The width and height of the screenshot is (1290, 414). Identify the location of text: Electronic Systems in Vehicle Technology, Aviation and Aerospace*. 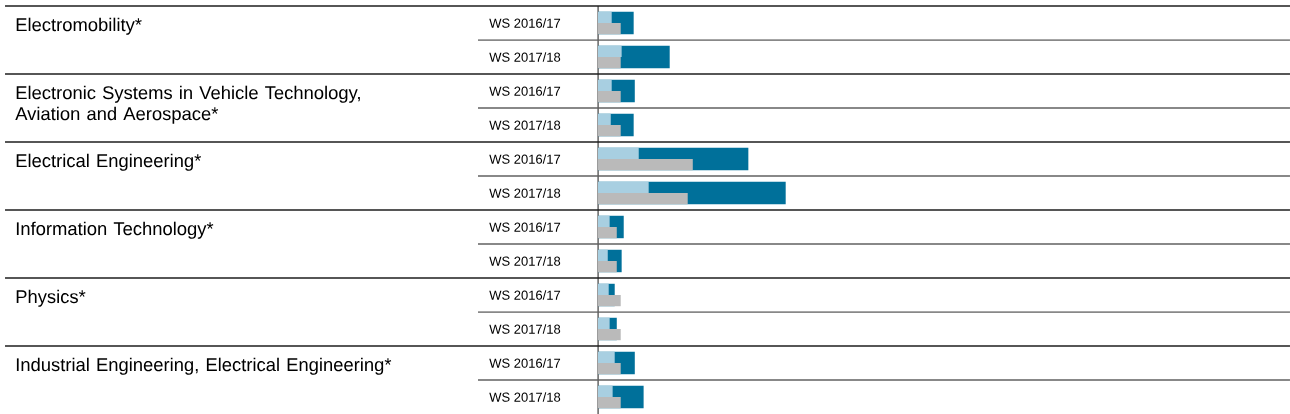
(187, 104).